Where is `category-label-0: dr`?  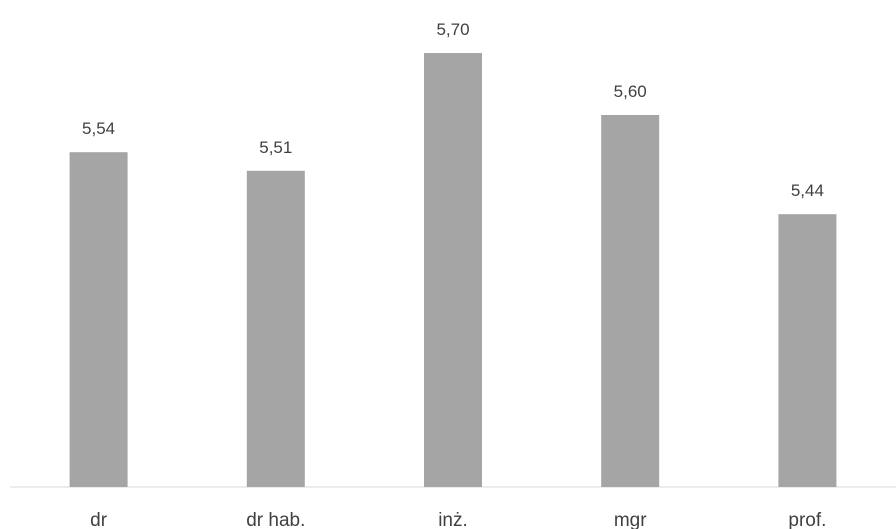 category-label-0: dr is located at coordinates (99, 519).